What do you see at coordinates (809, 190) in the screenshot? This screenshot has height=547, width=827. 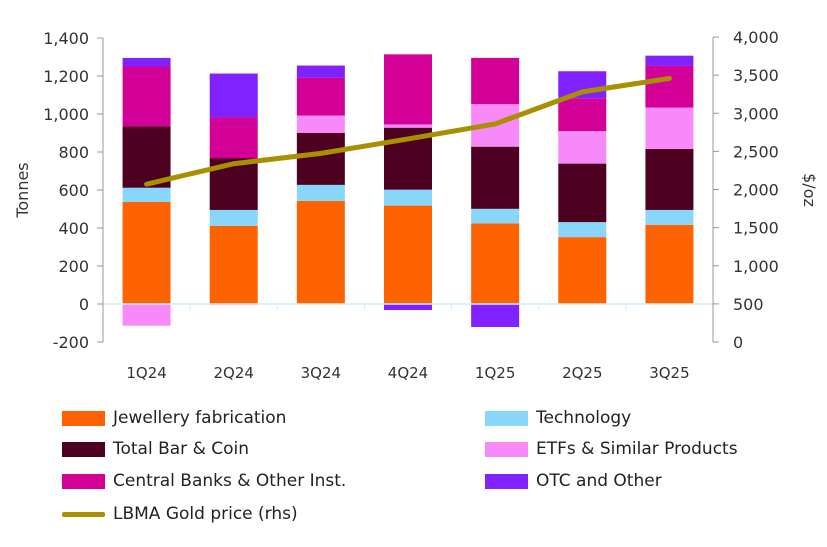 I see `y2-axis-title: $/oz` at bounding box center [809, 190].